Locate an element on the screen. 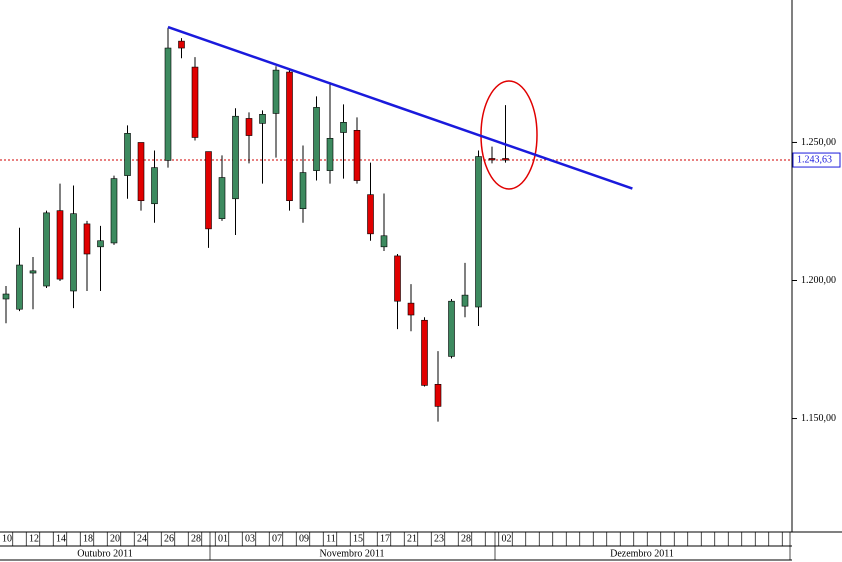 Image resolution: width=842 pixels, height=562 pixels. x-tick-label: 14 is located at coordinates (61, 538).